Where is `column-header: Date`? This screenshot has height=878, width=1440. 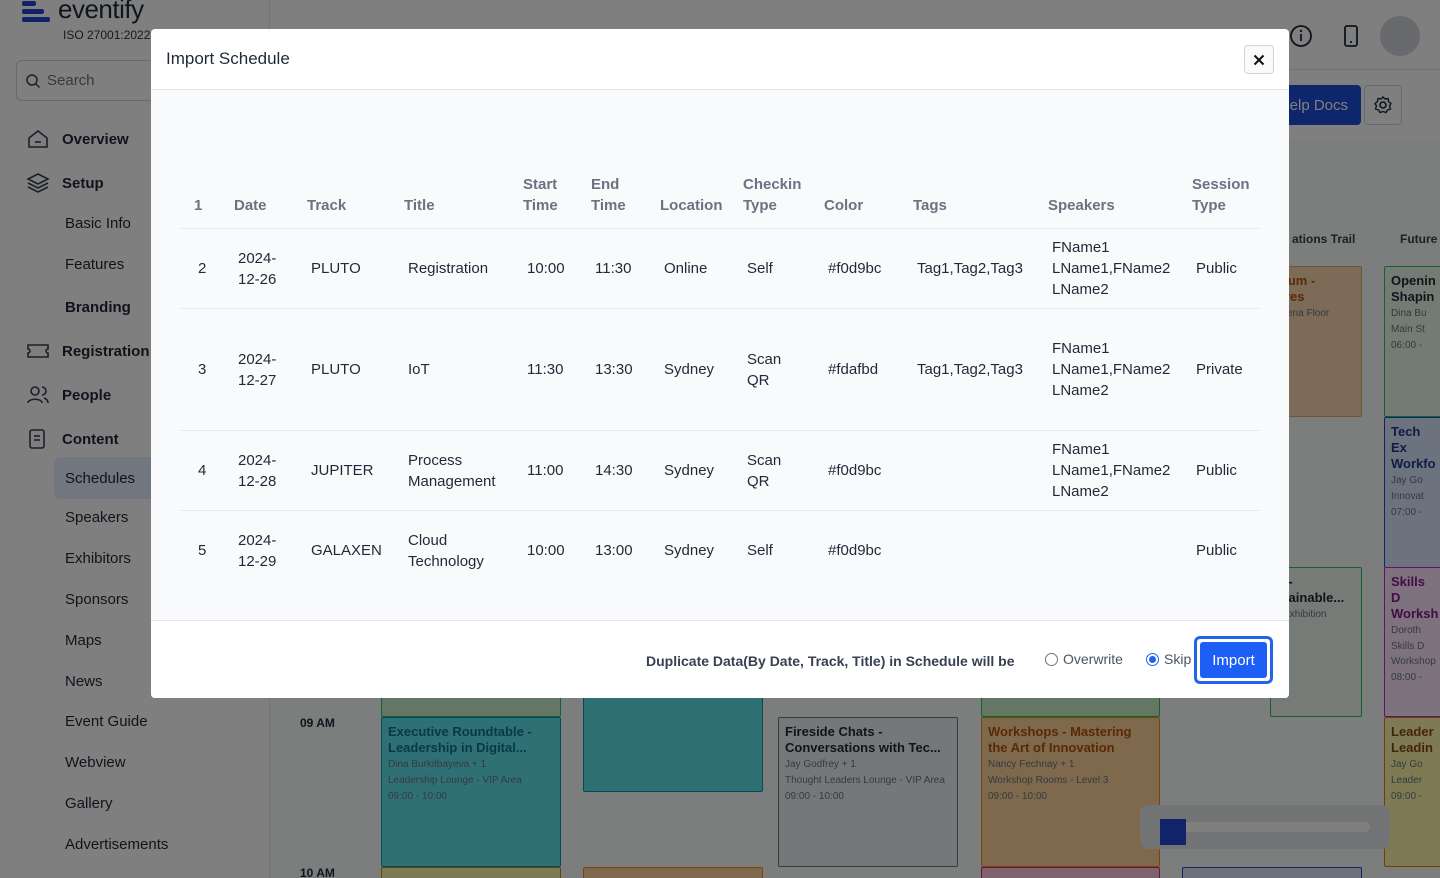 column-header: Date is located at coordinates (257, 201).